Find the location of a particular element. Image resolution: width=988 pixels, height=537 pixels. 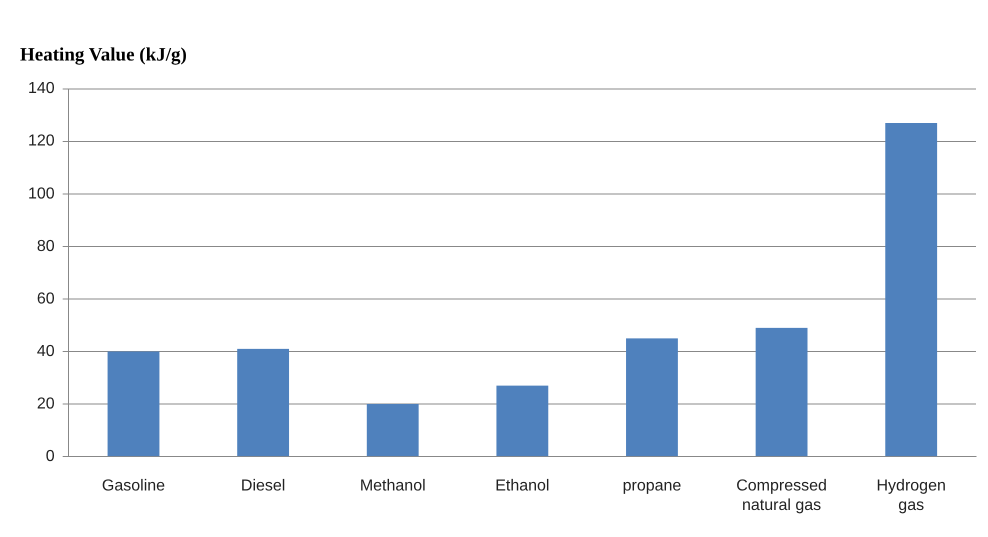

x-tick-label: propane is located at coordinates (652, 486).